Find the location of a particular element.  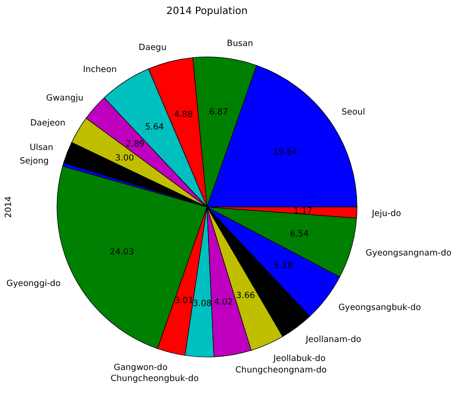

chart-title: 2014 Population is located at coordinates (207, 11).